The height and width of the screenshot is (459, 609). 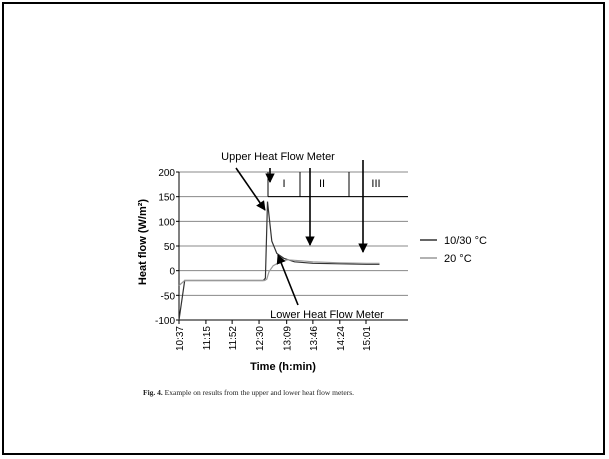 What do you see at coordinates (166, 198) in the screenshot?
I see `y-tick-label: 150` at bounding box center [166, 198].